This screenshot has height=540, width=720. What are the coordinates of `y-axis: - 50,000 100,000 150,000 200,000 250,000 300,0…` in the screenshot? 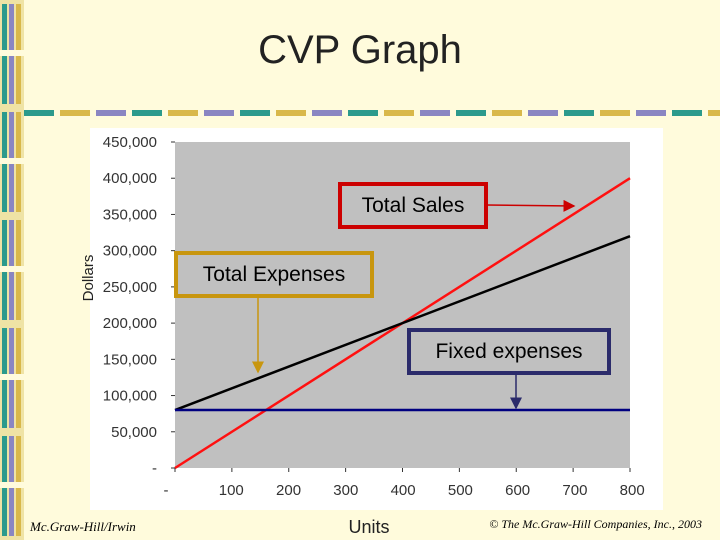 It's located at (139, 305).